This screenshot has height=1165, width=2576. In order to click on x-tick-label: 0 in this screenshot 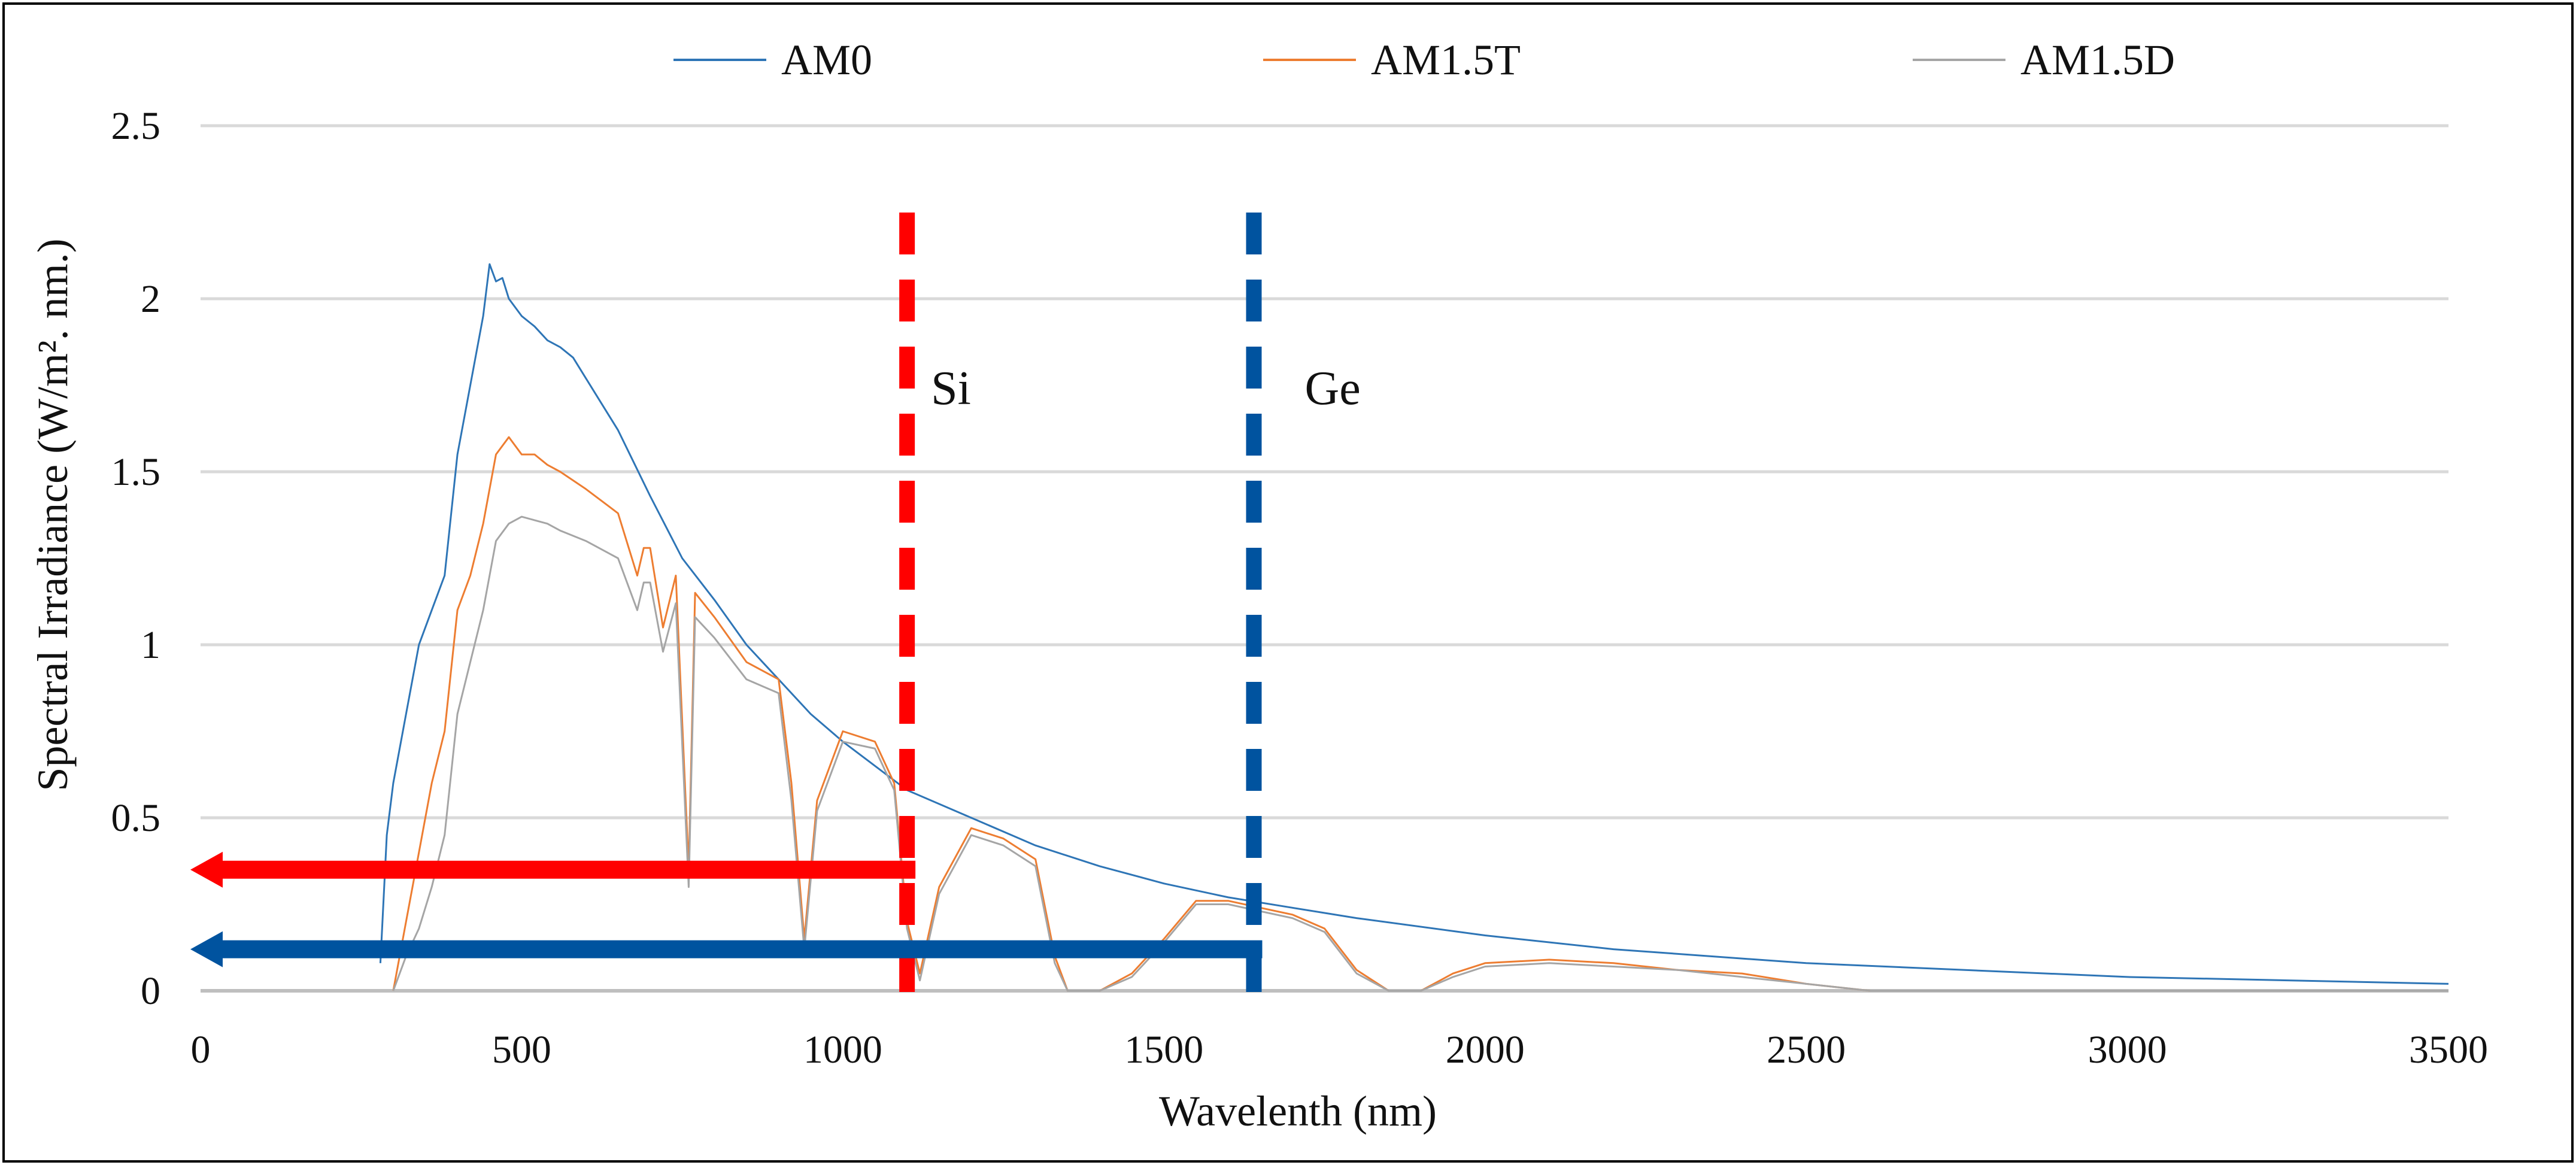, I will do `click(201, 1050)`.